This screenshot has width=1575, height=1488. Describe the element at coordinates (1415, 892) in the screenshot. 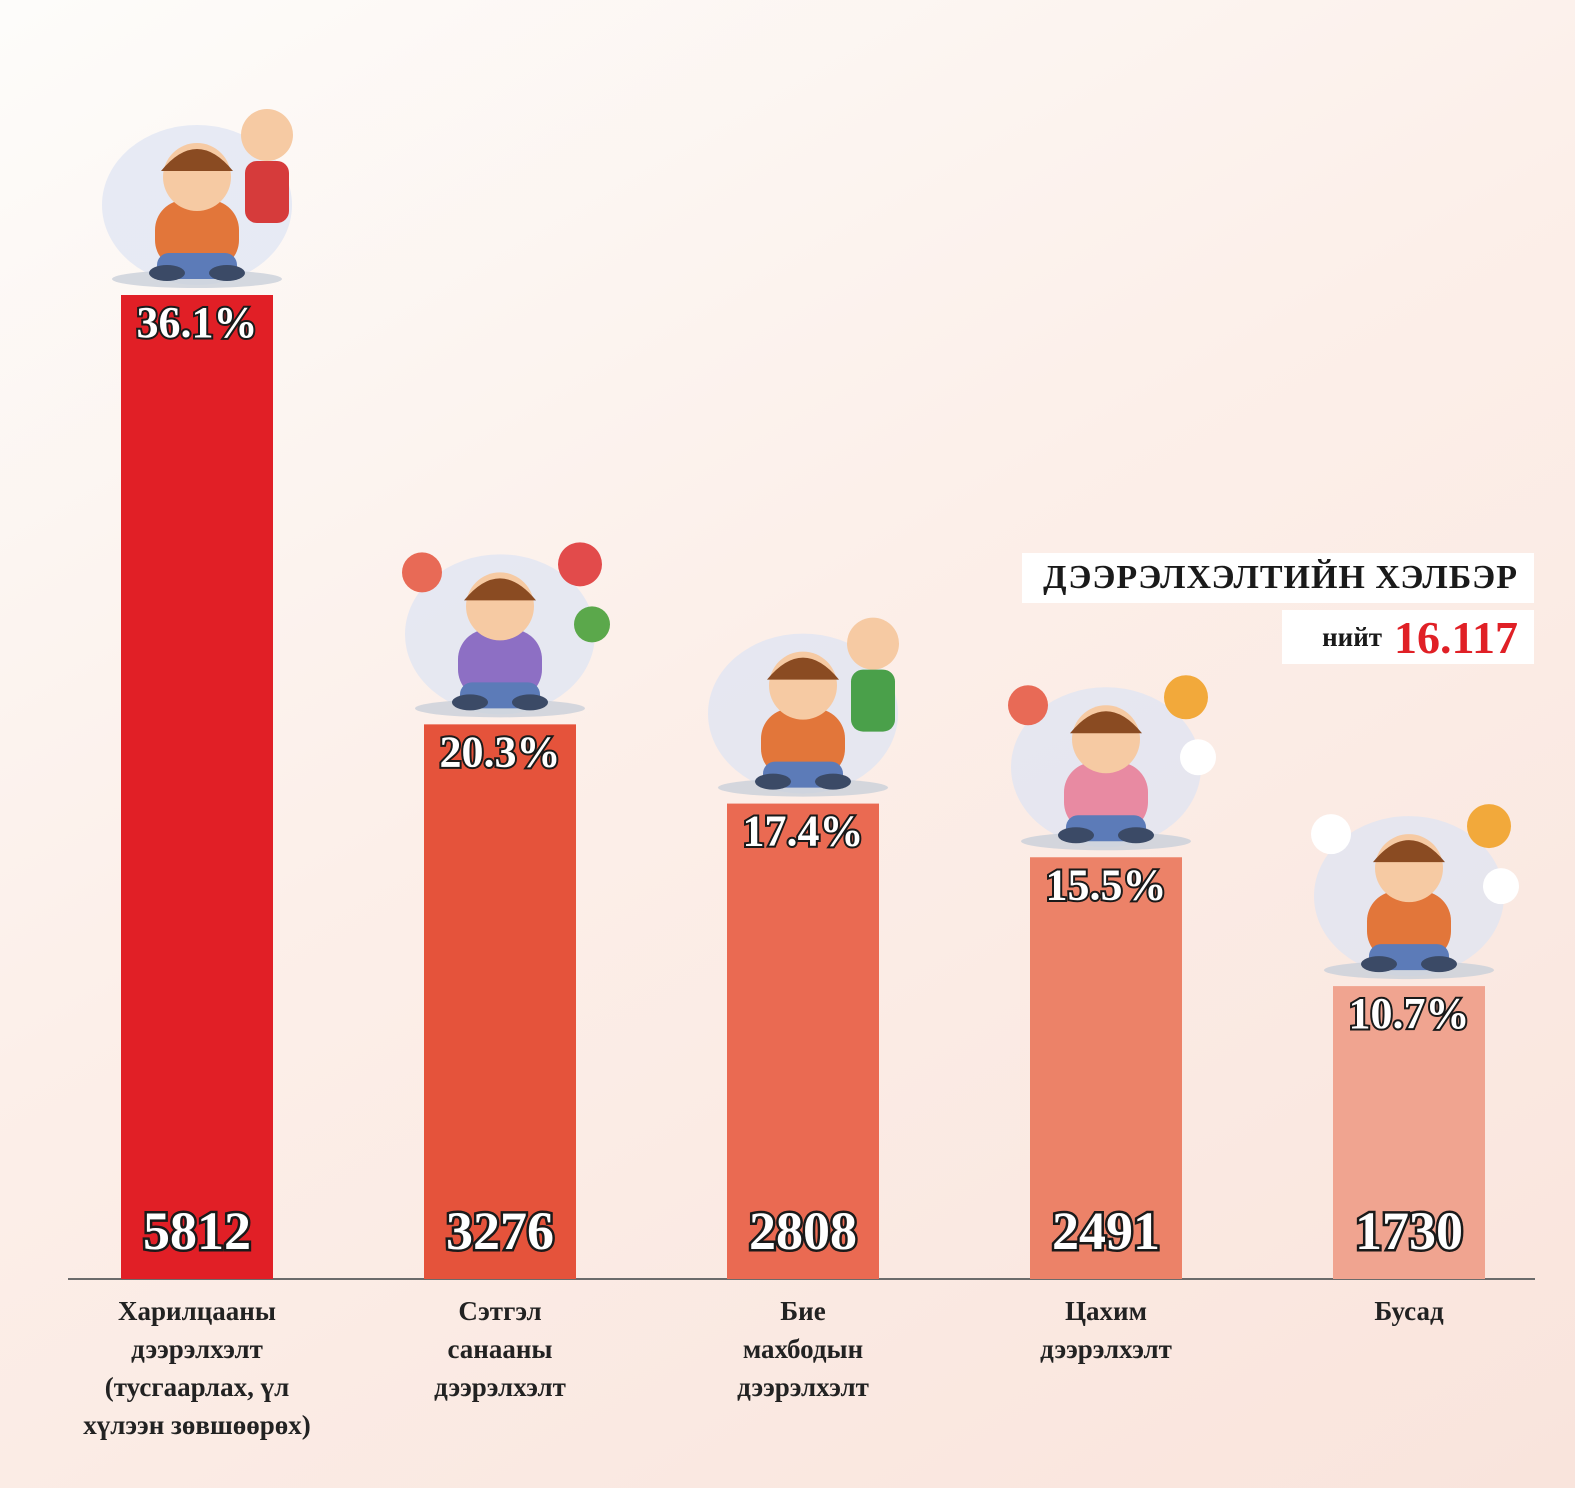

I see `other-bullying-icon` at that location.